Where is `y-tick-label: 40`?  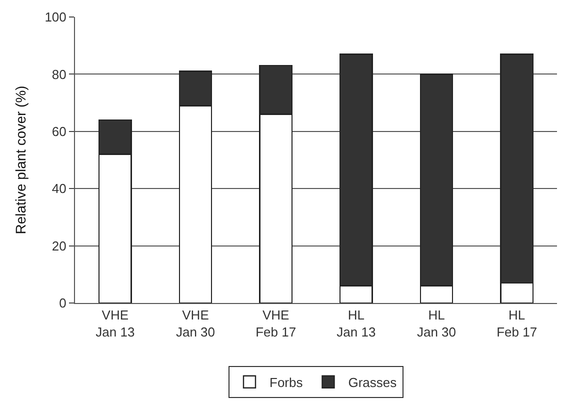
y-tick-label: 40 is located at coordinates (59, 188).